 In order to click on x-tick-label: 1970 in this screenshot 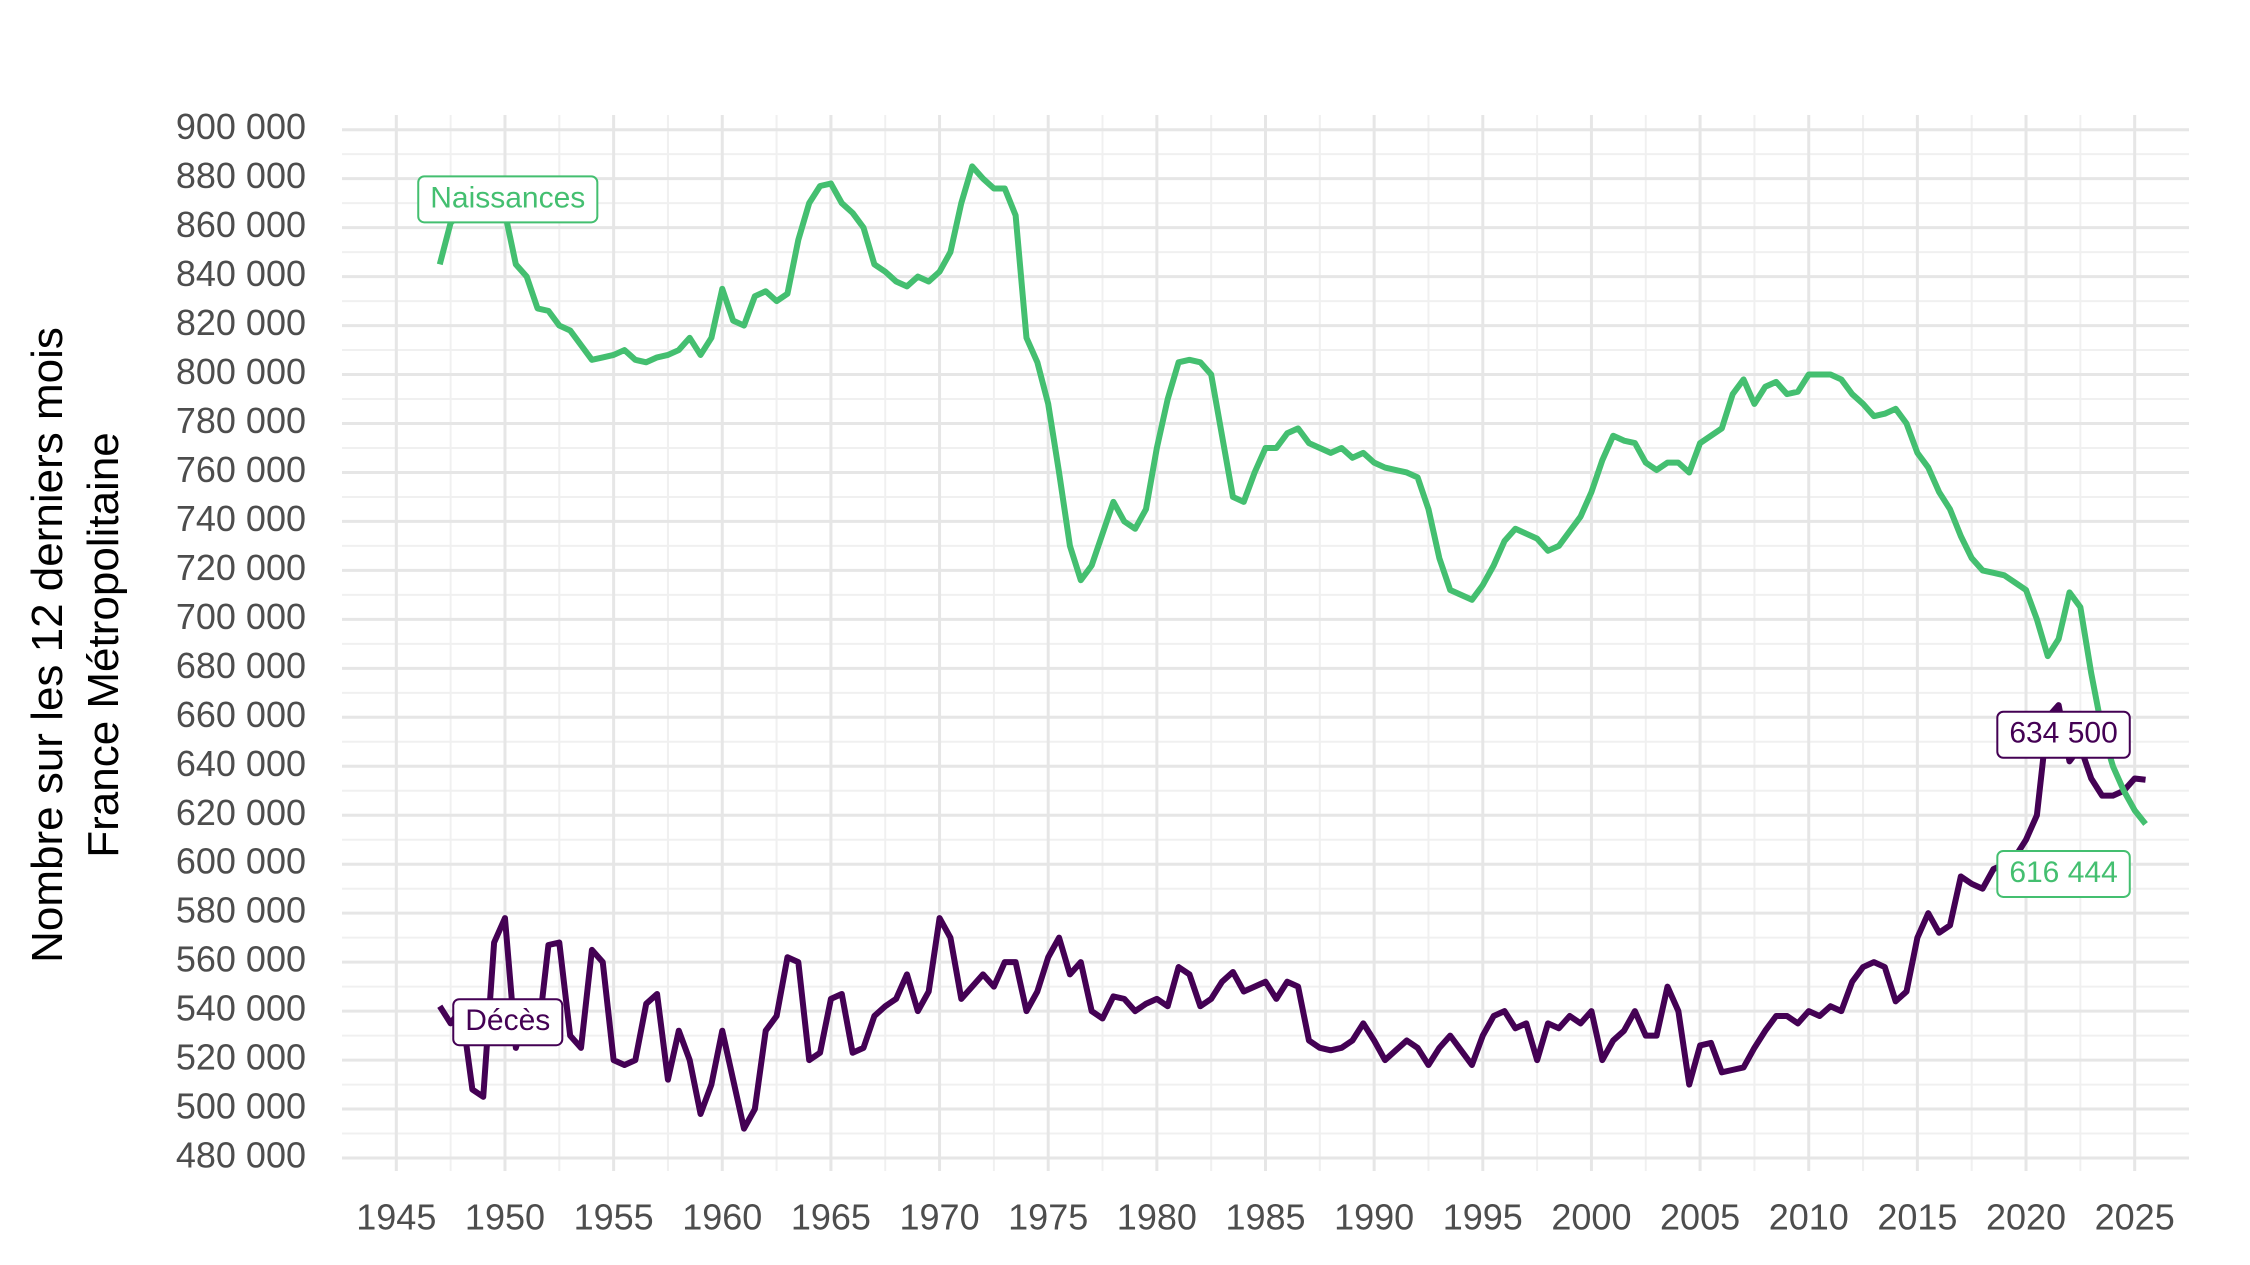, I will do `click(940, 1217)`.